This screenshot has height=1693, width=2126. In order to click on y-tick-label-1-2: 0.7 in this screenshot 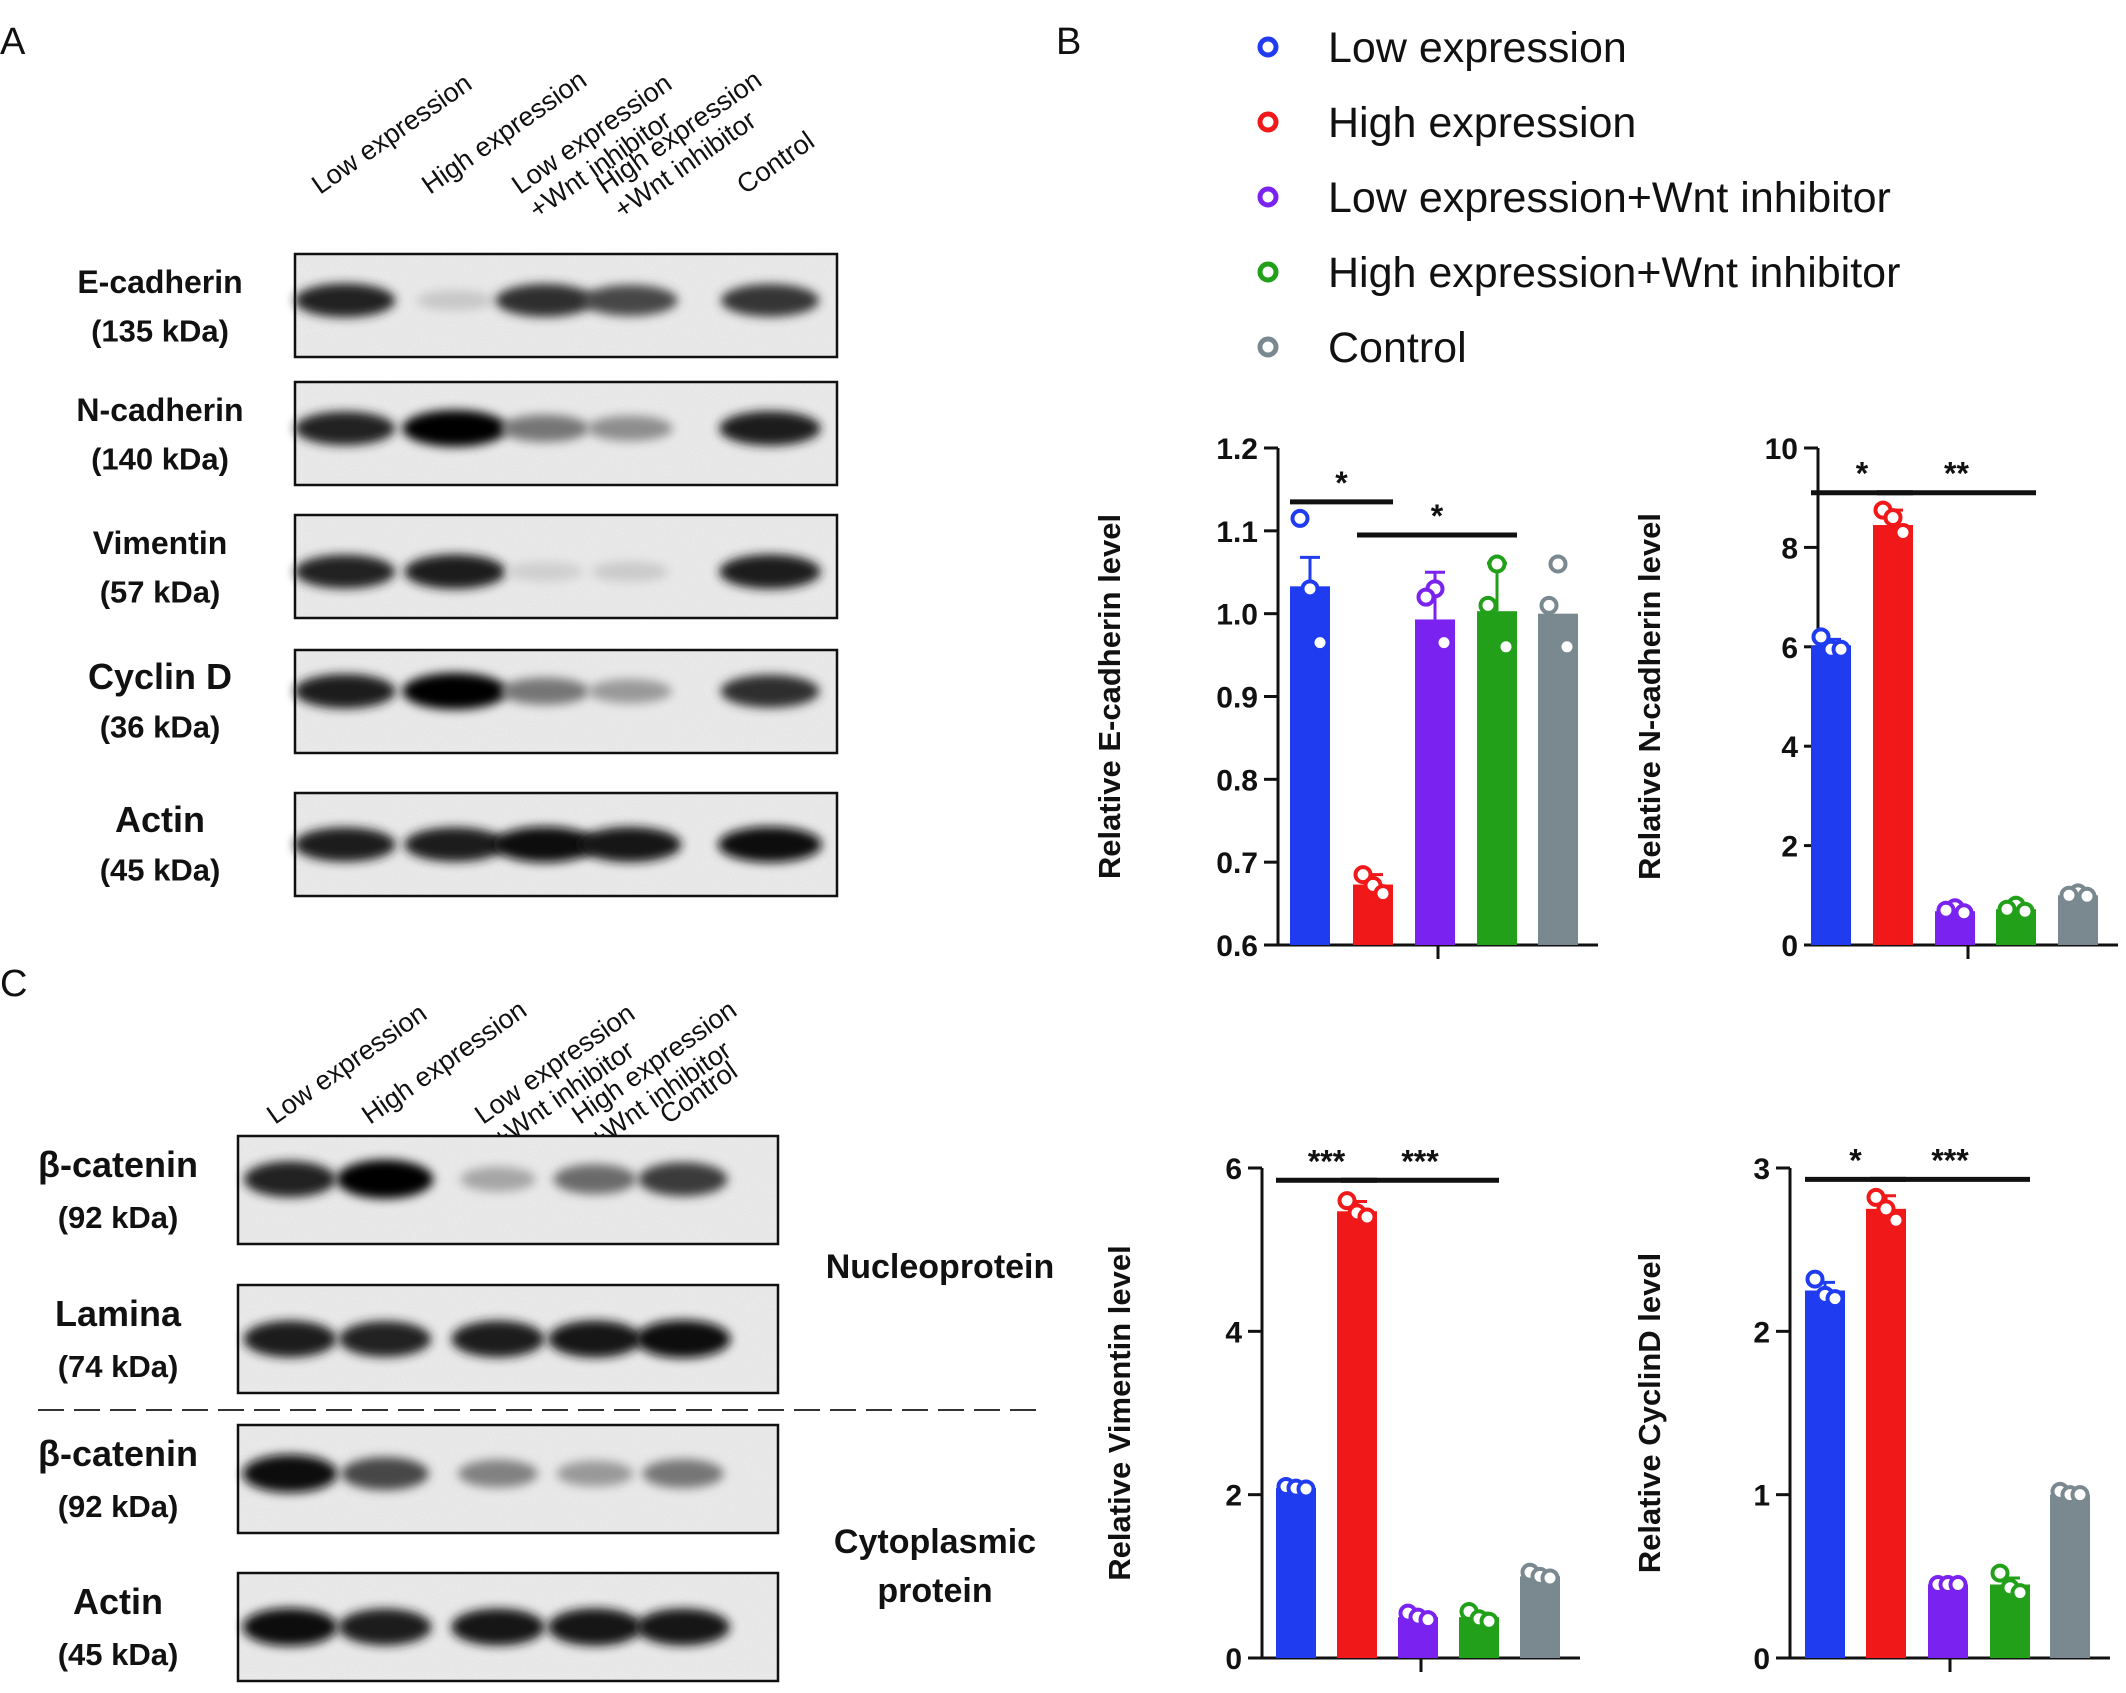, I will do `click(1237, 863)`.